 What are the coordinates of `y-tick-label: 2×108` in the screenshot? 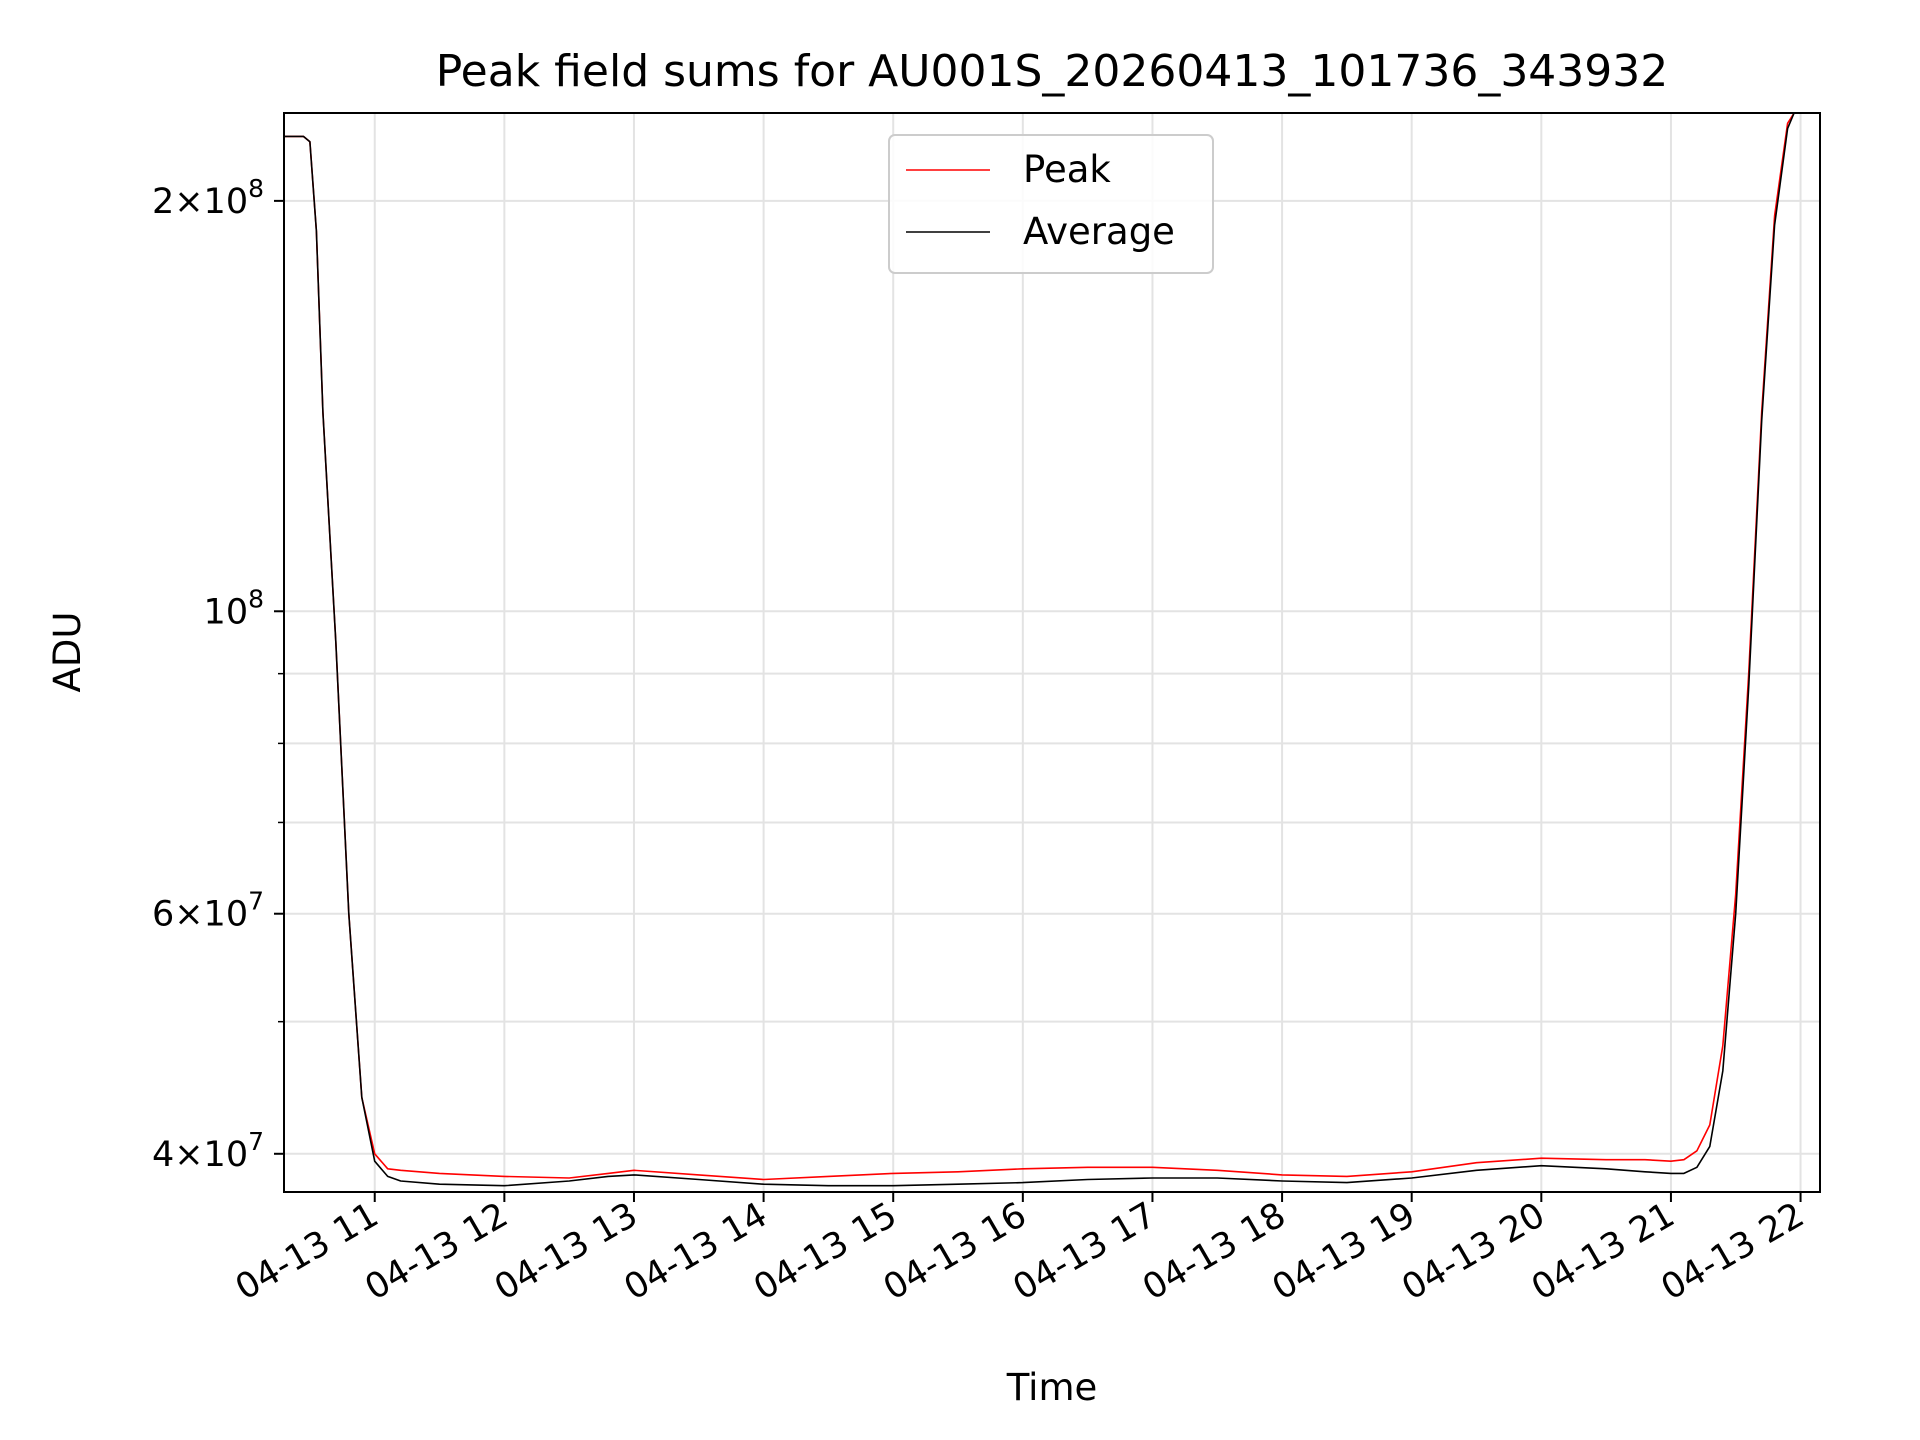 It's located at (208, 198).